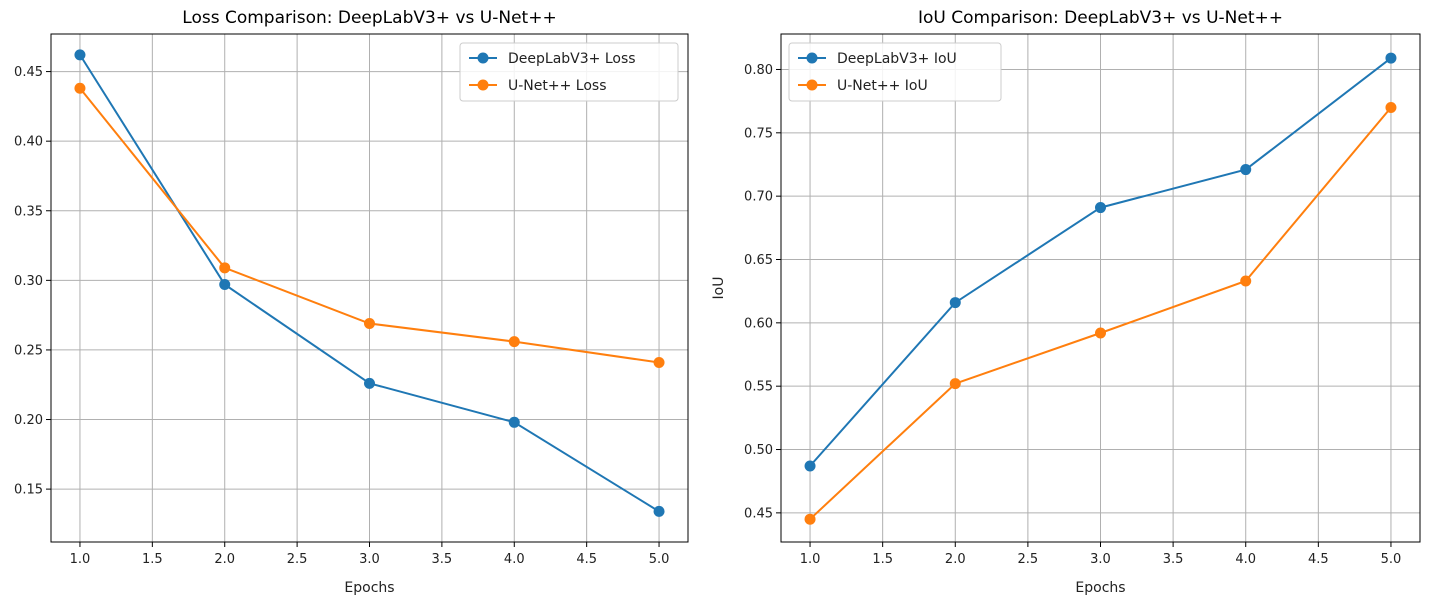 The image size is (1430, 596). What do you see at coordinates (557, 86) in the screenshot?
I see `legend-label: U-Net++ Loss` at bounding box center [557, 86].